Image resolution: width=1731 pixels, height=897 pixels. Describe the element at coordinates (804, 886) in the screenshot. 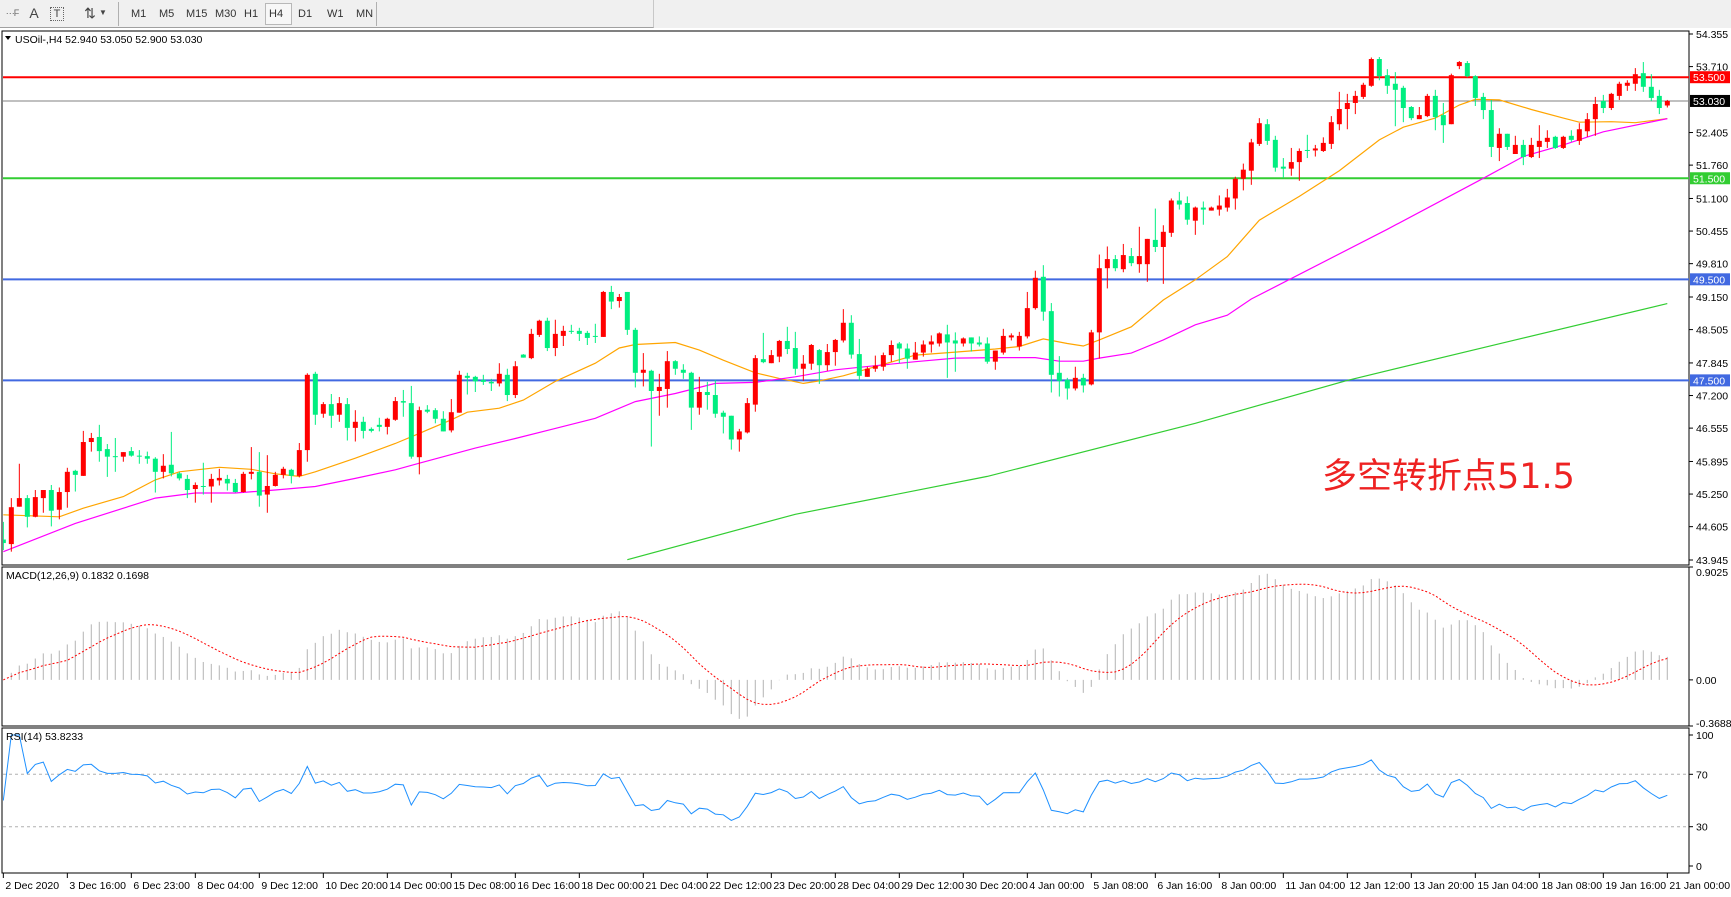

I see `time-tick-label: 23 Dec 20:00` at that location.